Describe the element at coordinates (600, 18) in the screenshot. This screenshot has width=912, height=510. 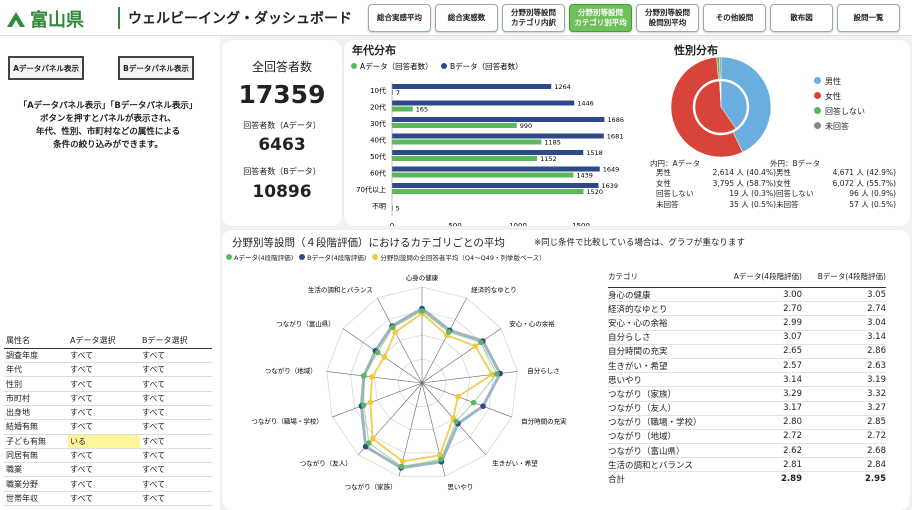
I see `tab-3: 分野別等設問 カテゴリ別平均` at that location.